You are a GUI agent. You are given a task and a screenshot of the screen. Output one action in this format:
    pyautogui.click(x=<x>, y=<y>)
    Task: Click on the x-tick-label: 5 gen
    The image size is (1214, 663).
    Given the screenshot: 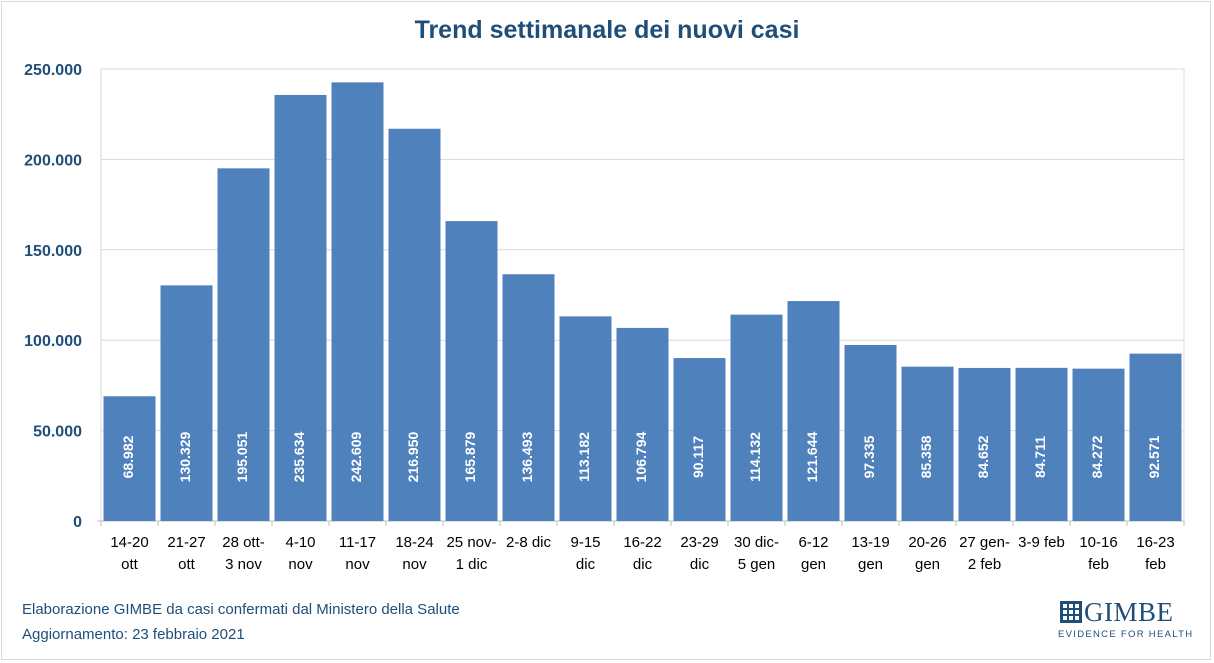 What is the action you would take?
    pyautogui.click(x=757, y=564)
    